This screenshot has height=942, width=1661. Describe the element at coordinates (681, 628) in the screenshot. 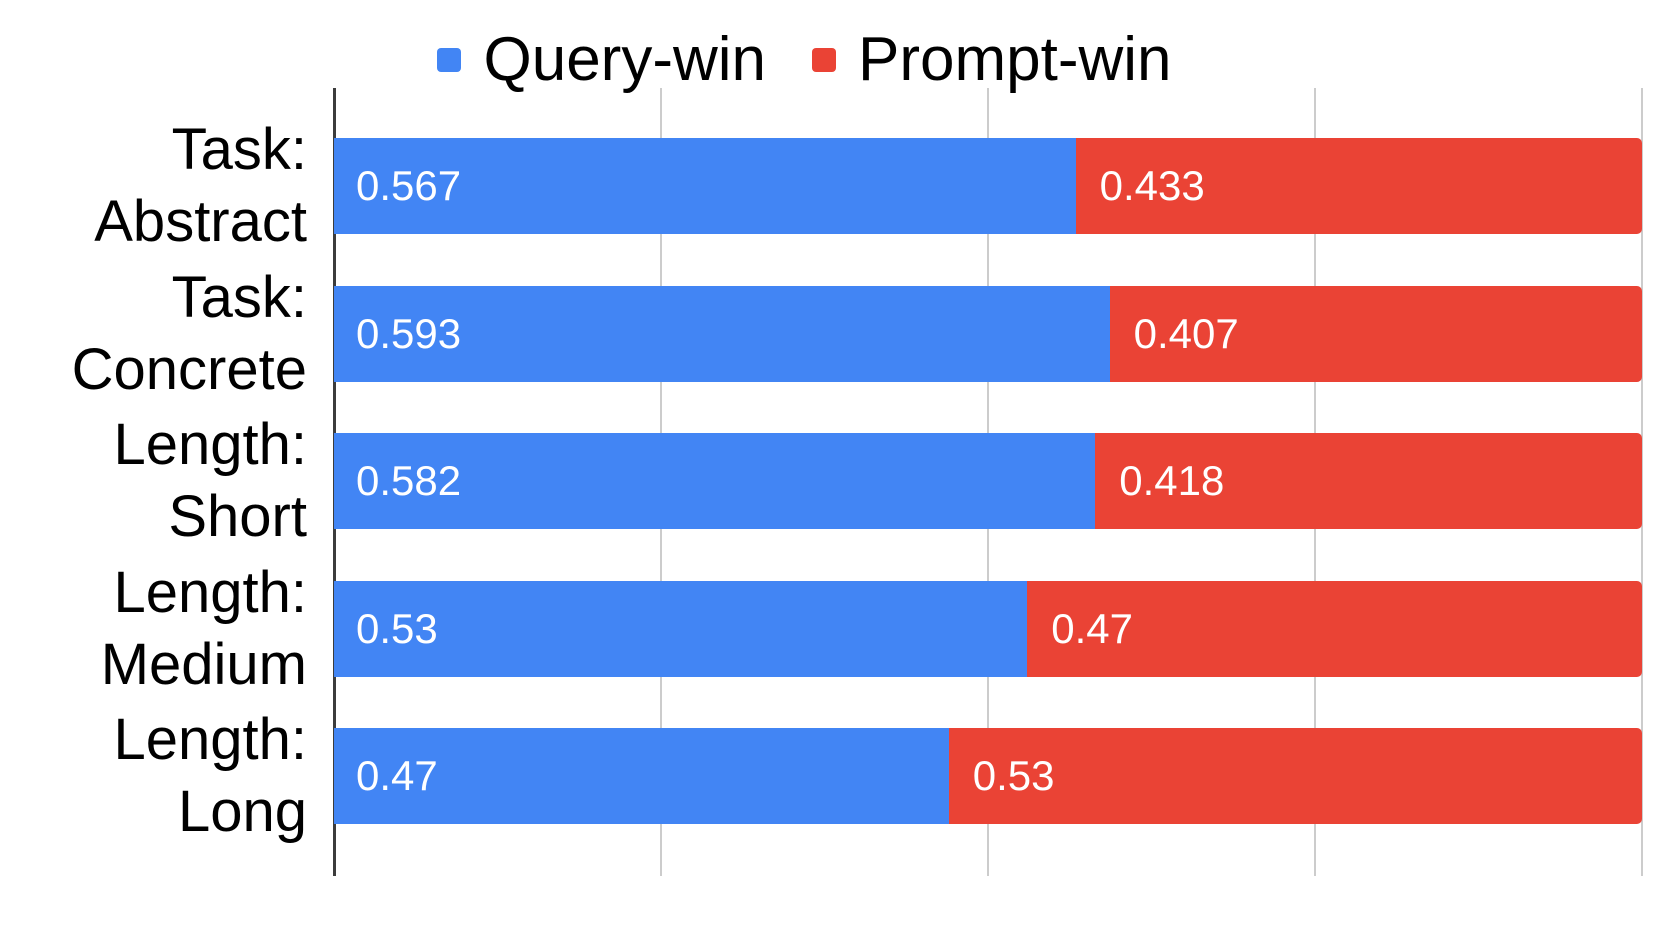

I see `bar-segment-query-win: 0.53` at that location.